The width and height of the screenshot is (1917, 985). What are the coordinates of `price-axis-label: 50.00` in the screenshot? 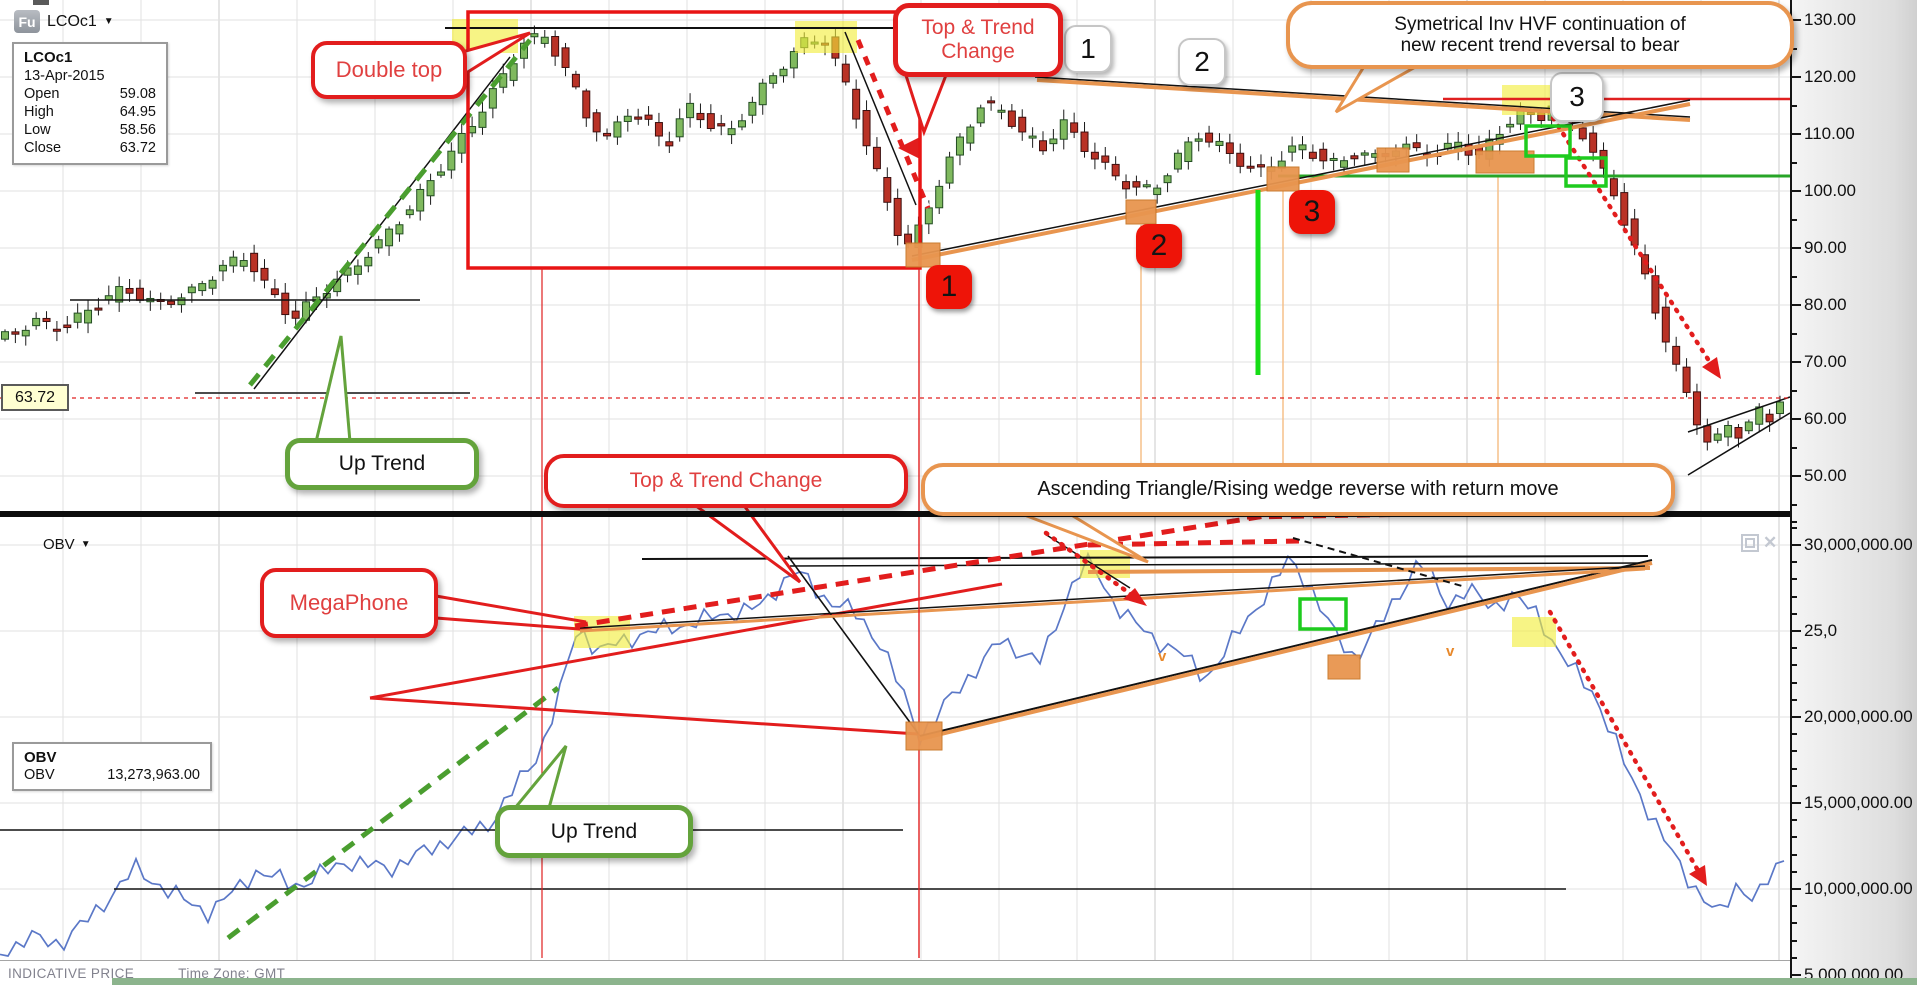 It's located at (1825, 475).